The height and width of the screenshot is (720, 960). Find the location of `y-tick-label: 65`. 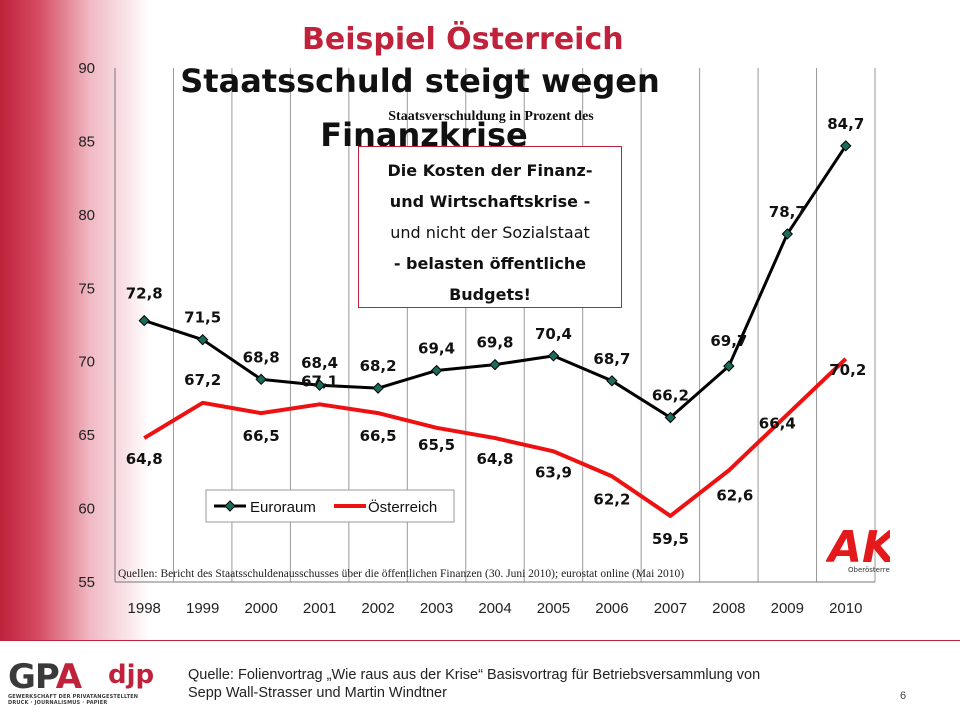

y-tick-label: 65 is located at coordinates (86, 435).